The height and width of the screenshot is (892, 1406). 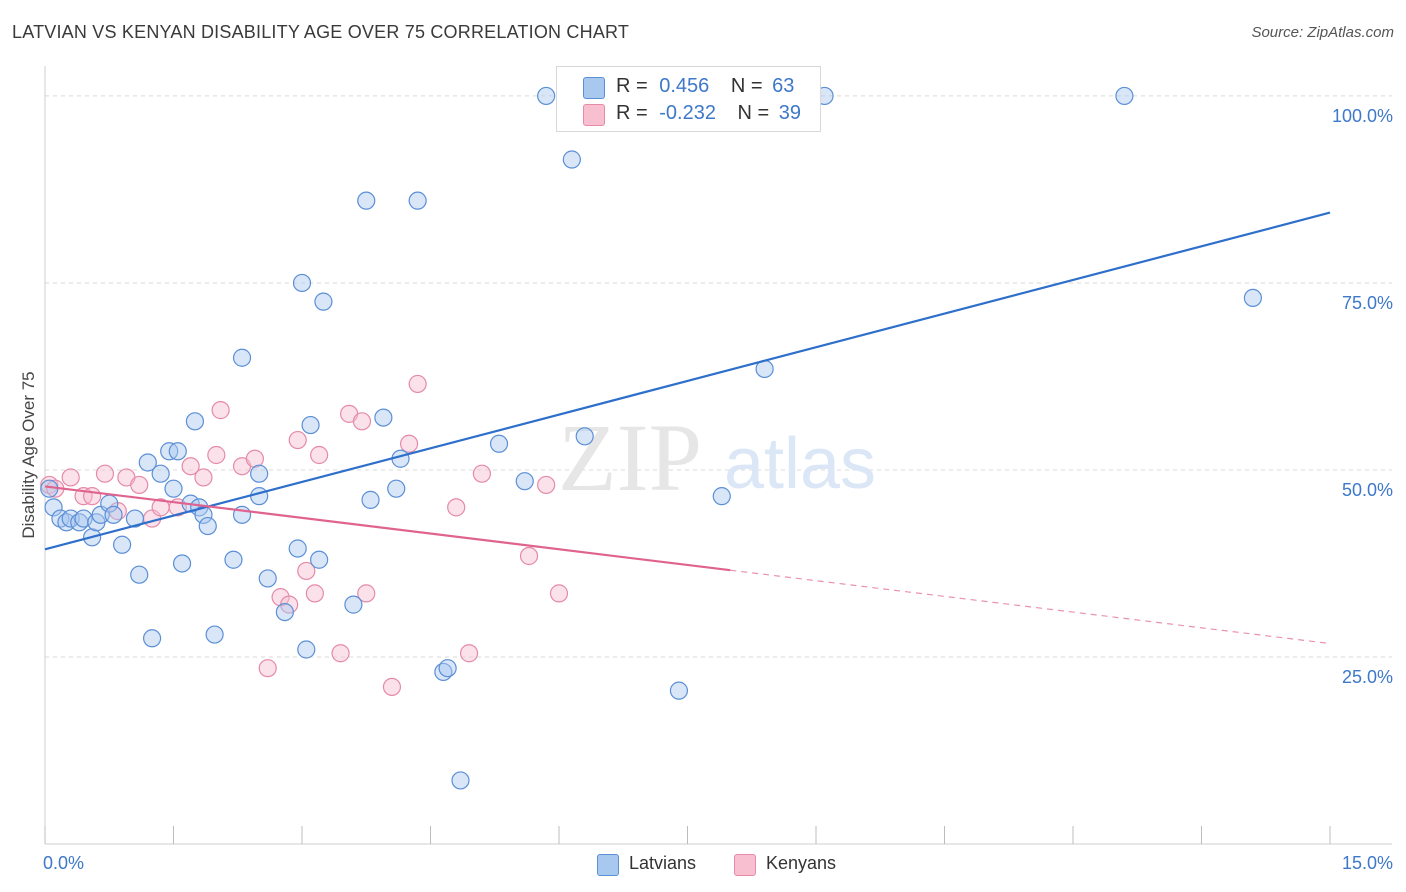 What do you see at coordinates (800, 464) in the screenshot?
I see `watermark-atlas: atlas` at bounding box center [800, 464].